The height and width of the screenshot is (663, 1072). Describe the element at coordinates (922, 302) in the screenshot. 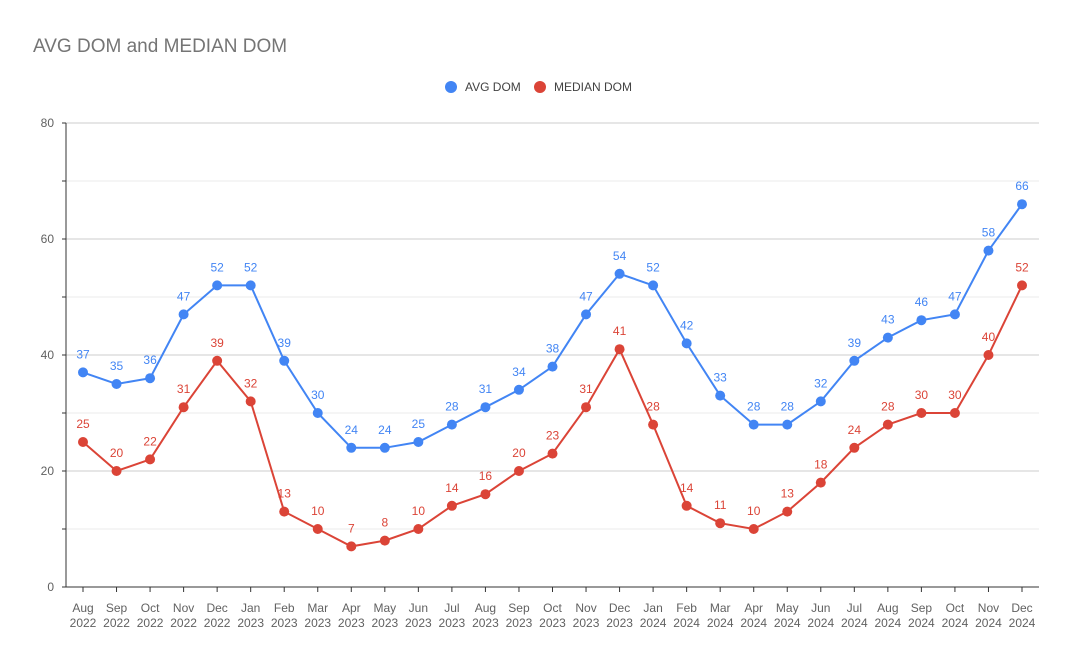

I see `data-label-avg-dom: 46` at that location.